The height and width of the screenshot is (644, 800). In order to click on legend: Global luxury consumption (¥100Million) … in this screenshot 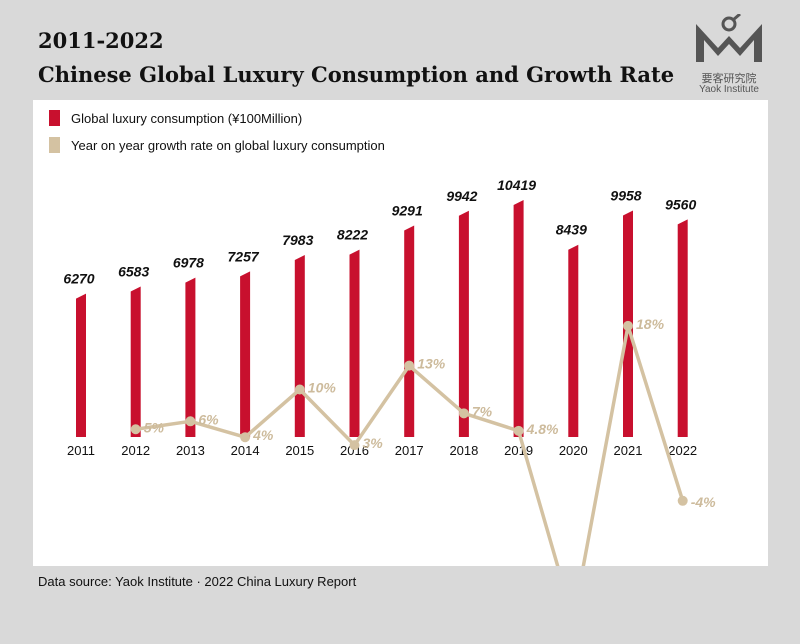, I will do `click(217, 131)`.